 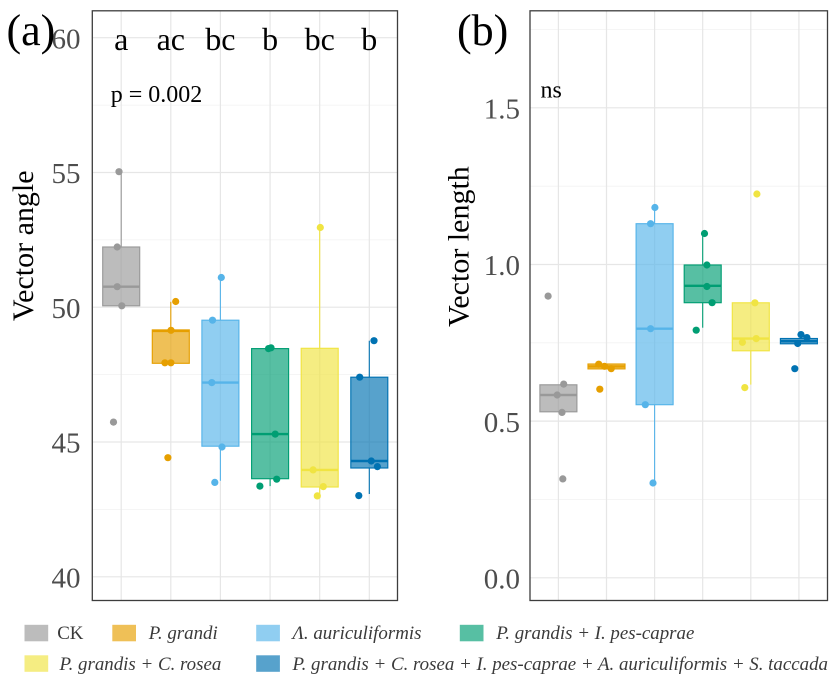 I want to click on svg-text: 1.0, so click(x=502, y=266).